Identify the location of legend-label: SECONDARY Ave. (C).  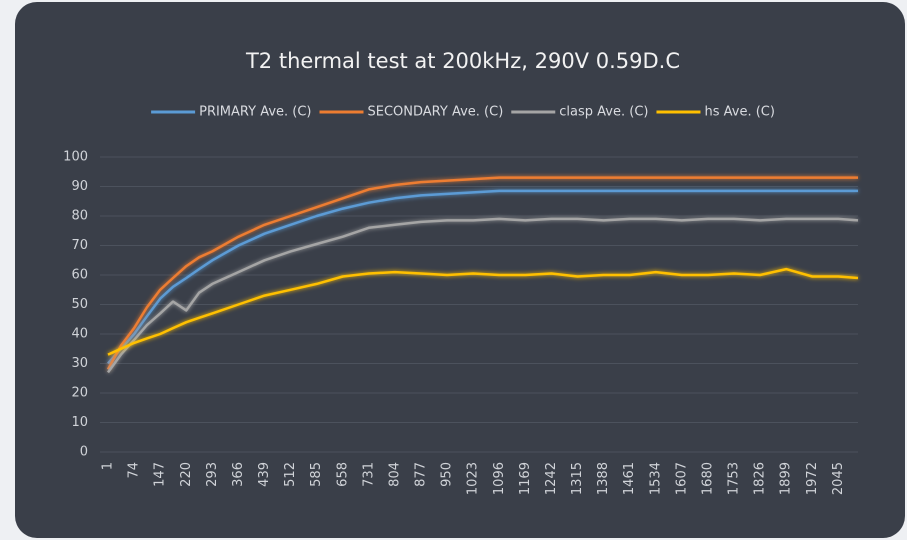
(436, 112).